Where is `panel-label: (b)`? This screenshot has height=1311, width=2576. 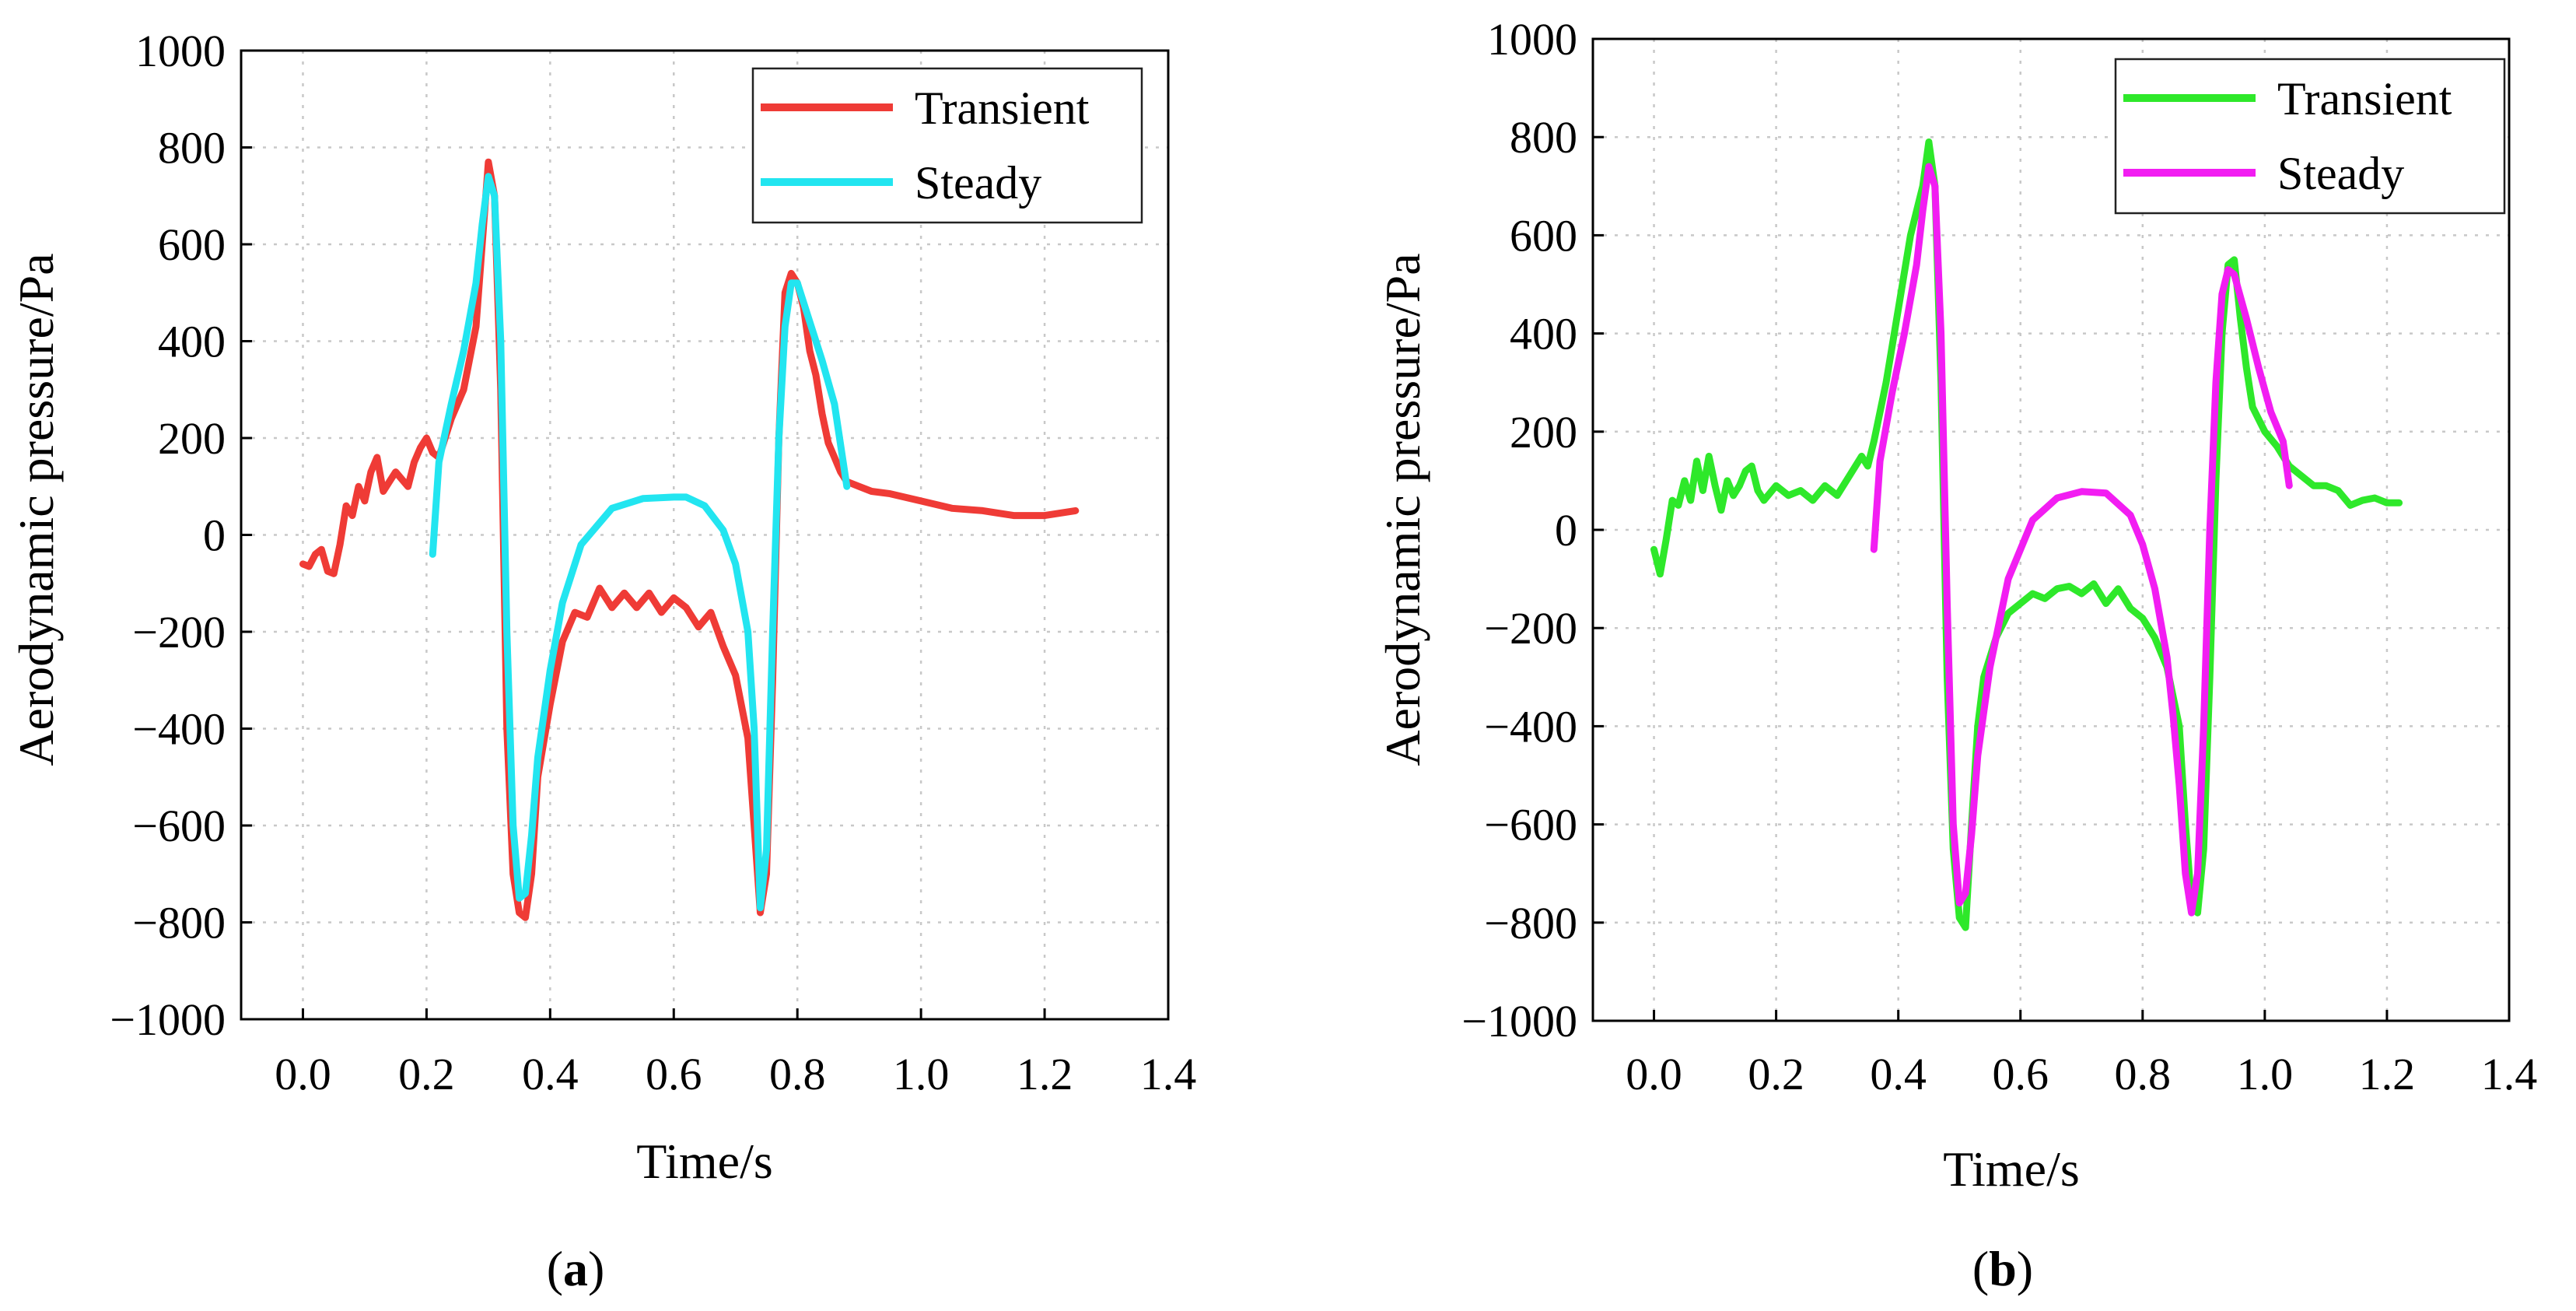
panel-label: (b) is located at coordinates (2003, 1268).